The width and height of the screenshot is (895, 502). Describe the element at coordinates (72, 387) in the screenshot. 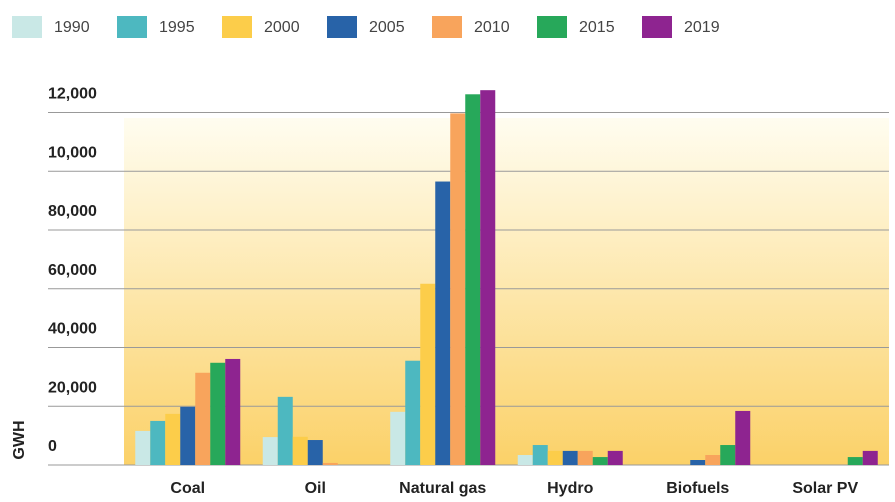

I see `y-tick-label: 20,000` at that location.